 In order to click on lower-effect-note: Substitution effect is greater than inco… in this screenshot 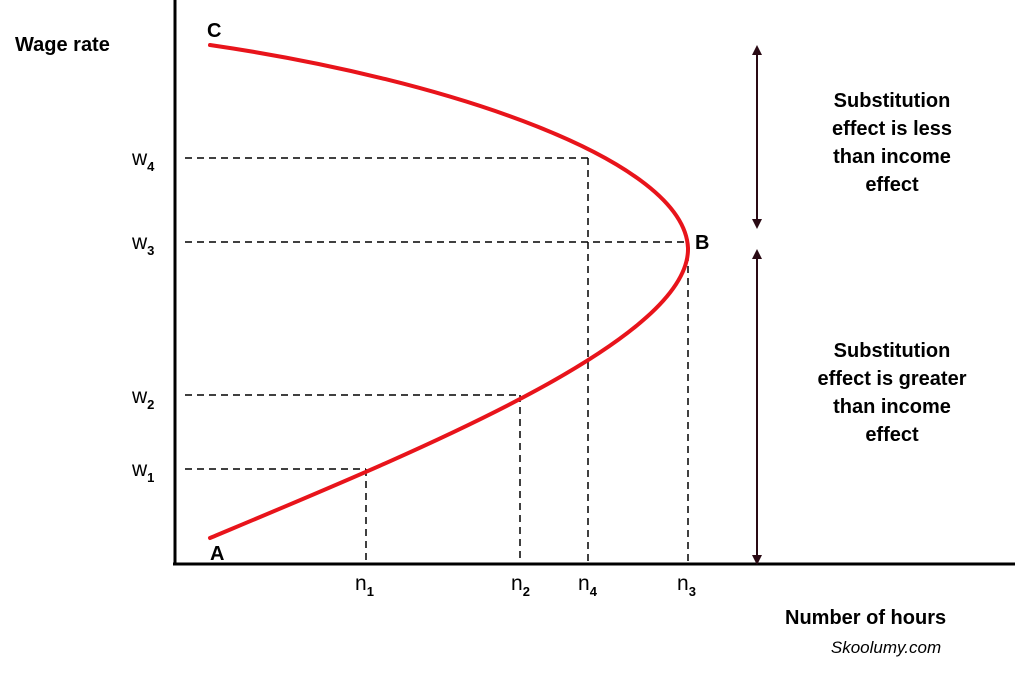, I will do `click(892, 393)`.